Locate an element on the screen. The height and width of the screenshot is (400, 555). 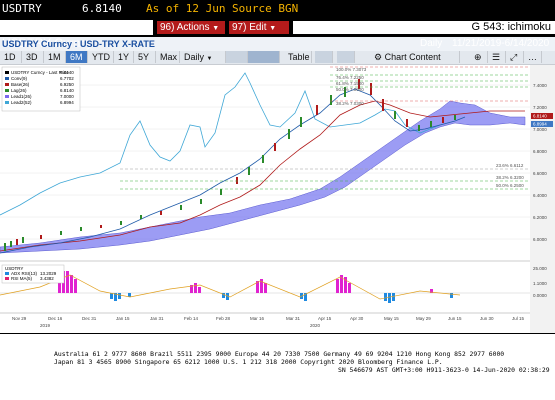
y-tick: 6.2000 is located at coordinates (540, 217).